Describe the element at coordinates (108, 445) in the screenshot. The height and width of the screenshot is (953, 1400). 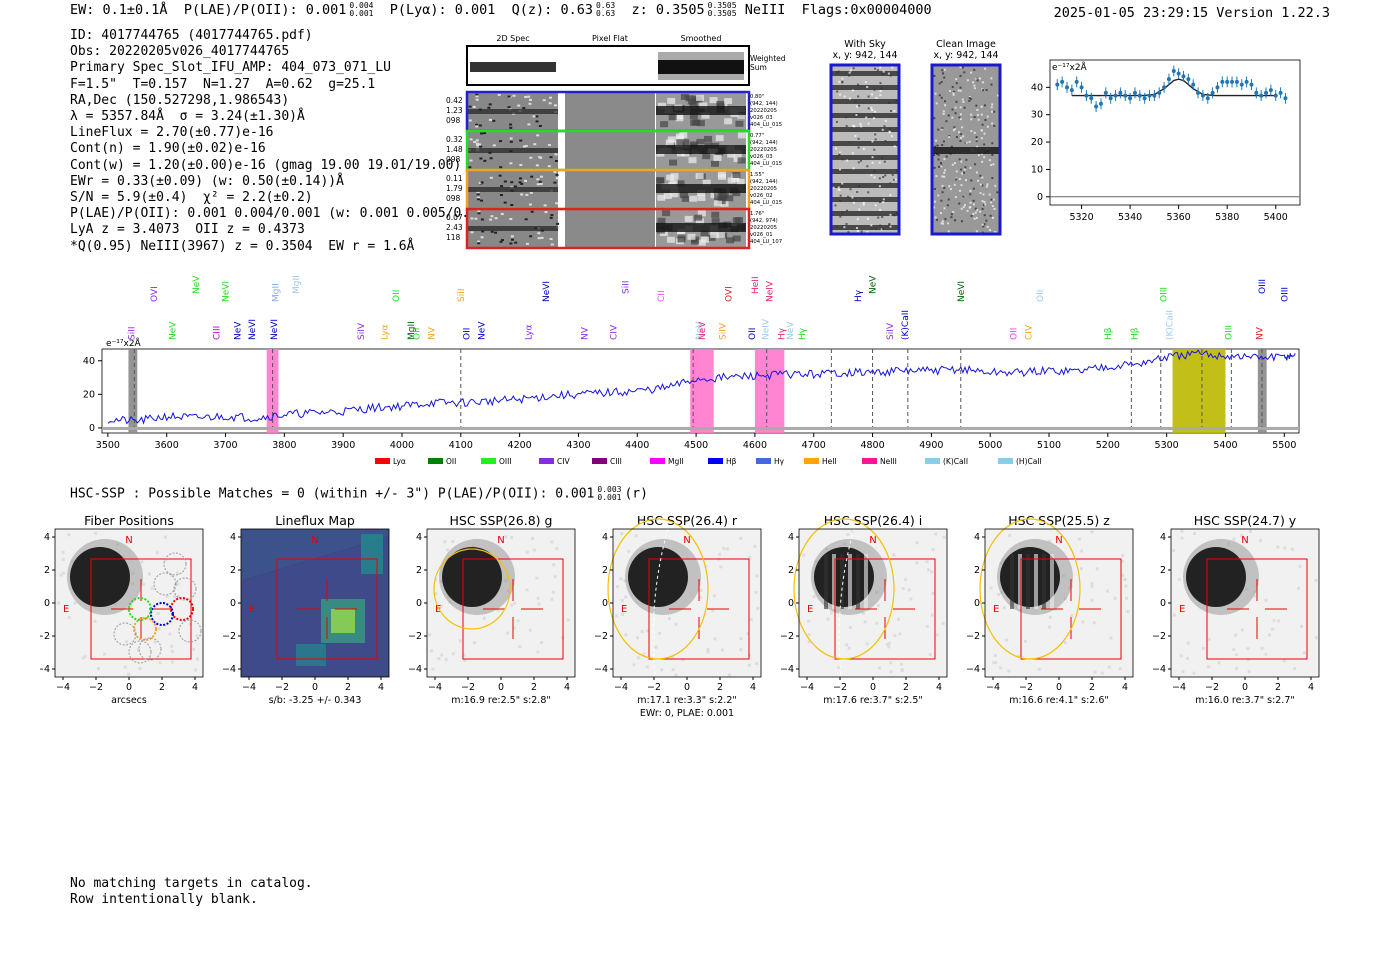
I see `spectrum-x-tick-label: 3500` at that location.